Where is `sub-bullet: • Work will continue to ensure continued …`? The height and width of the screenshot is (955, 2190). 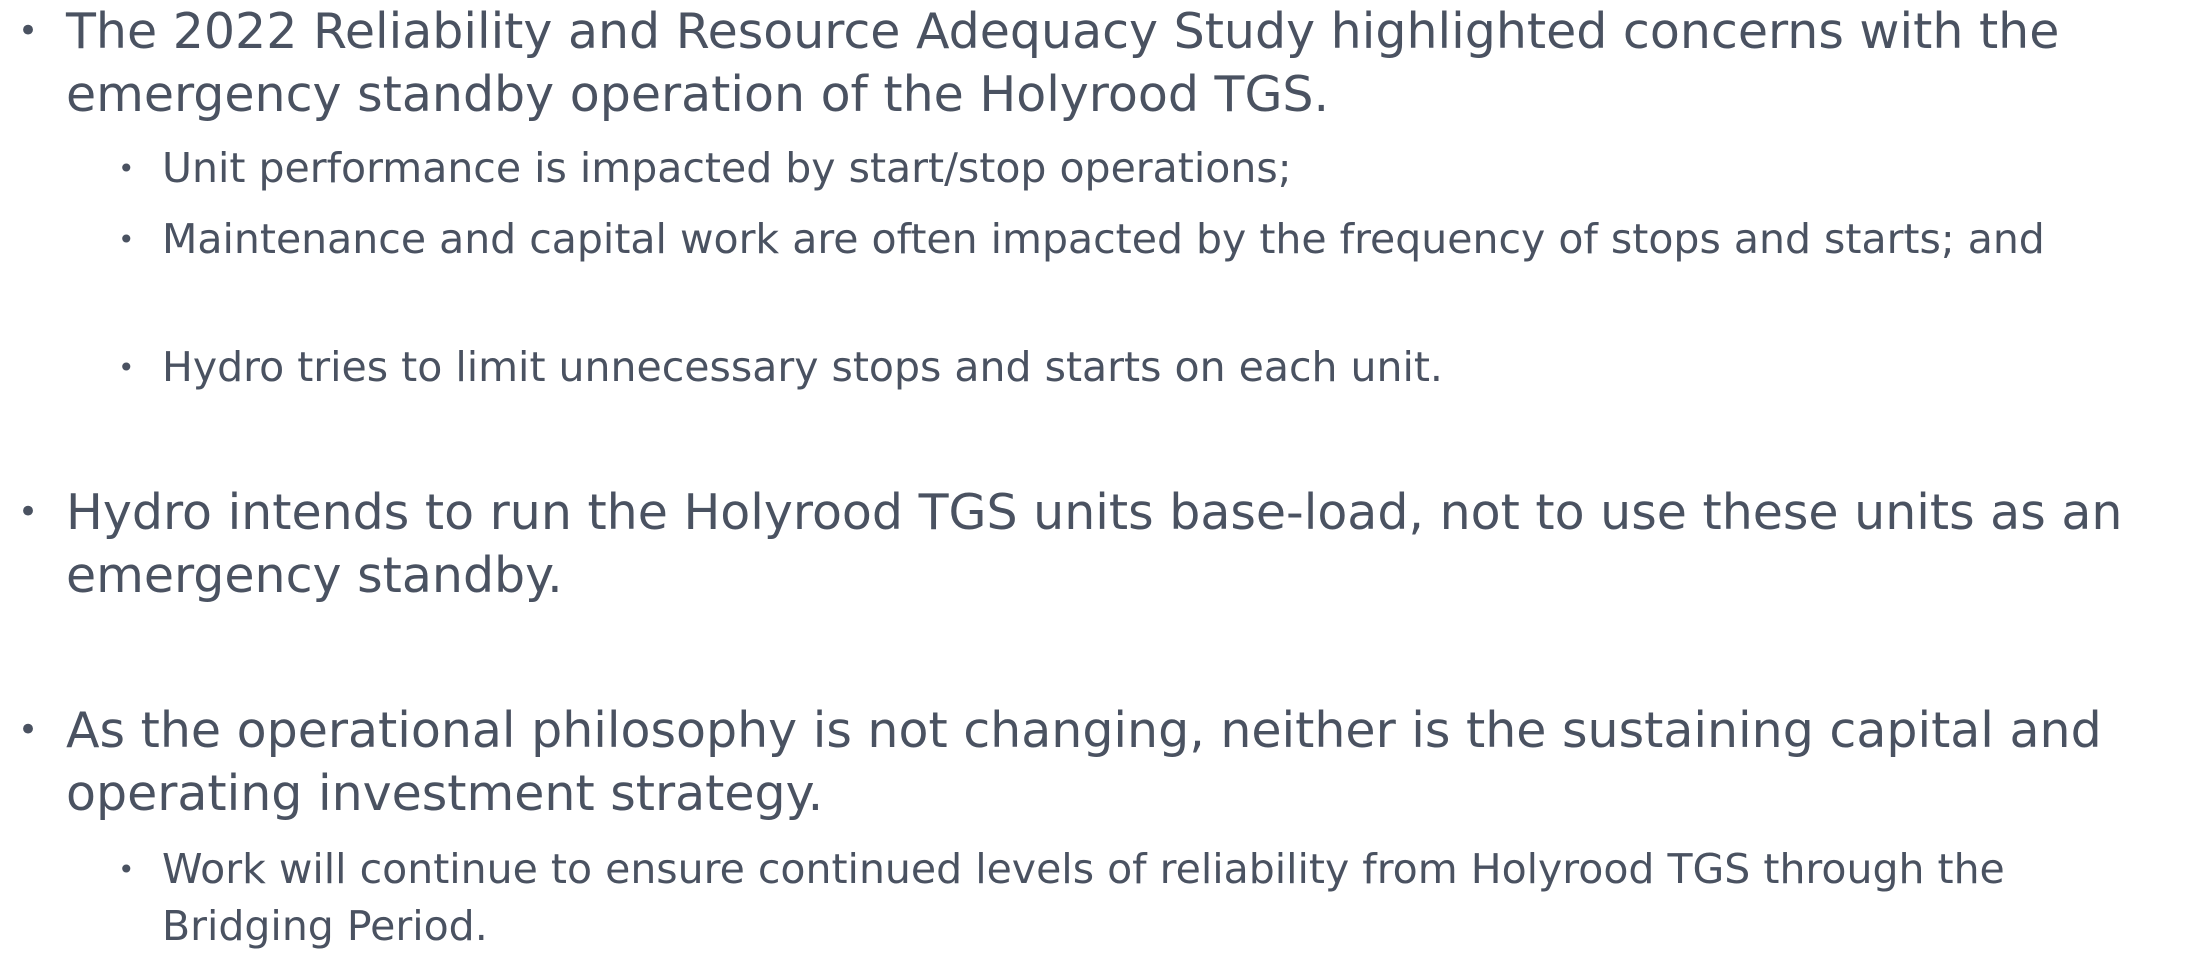 sub-bullet: • Work will continue to ensure continued … is located at coordinates (1145, 898).